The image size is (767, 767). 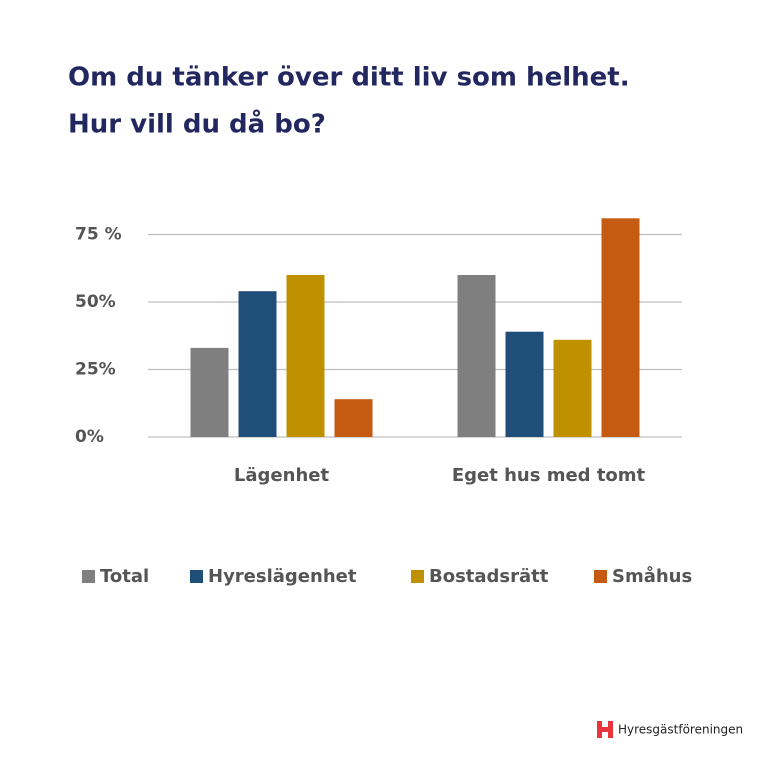 What do you see at coordinates (197, 124) in the screenshot?
I see `chart-title: Hur vill du då bo?` at bounding box center [197, 124].